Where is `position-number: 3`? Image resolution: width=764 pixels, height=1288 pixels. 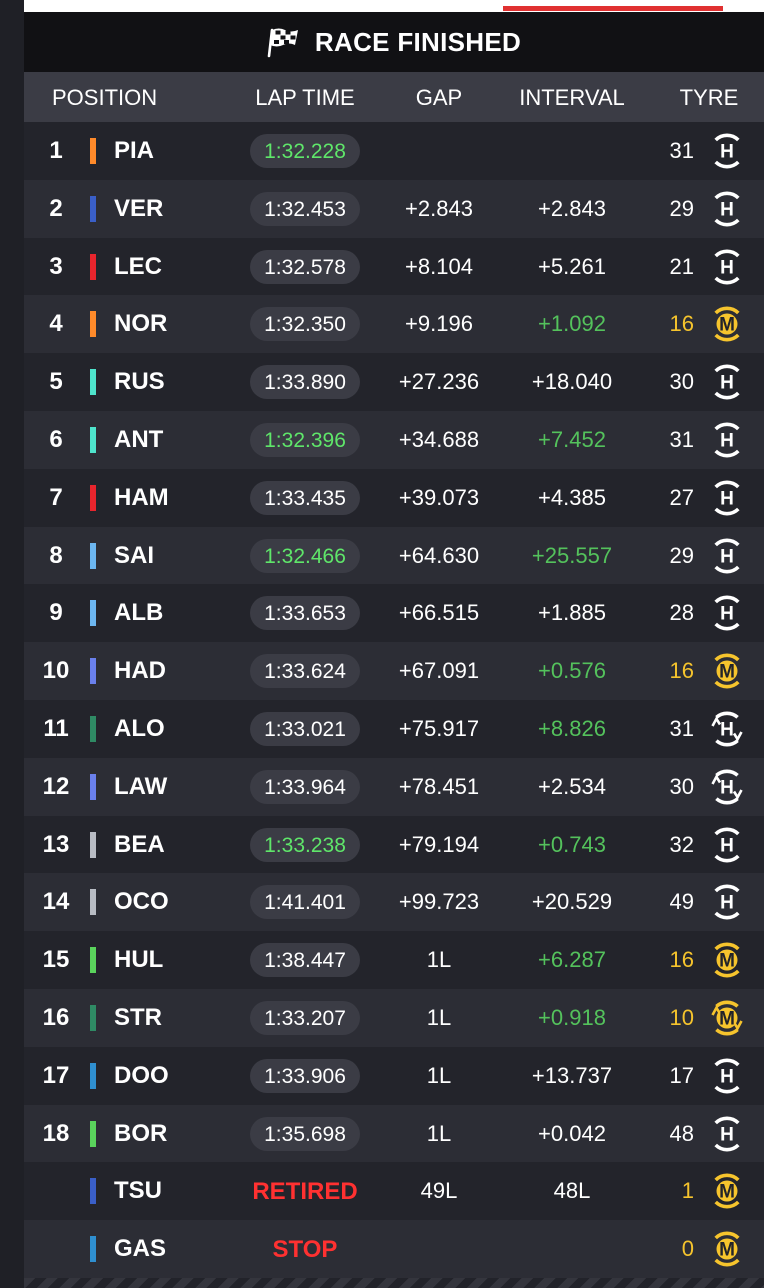 position-number: 3 is located at coordinates (56, 266).